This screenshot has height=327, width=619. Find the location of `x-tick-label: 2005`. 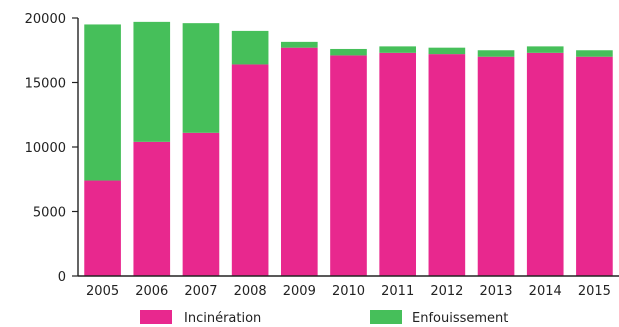

x-tick-label: 2005 is located at coordinates (102, 291).